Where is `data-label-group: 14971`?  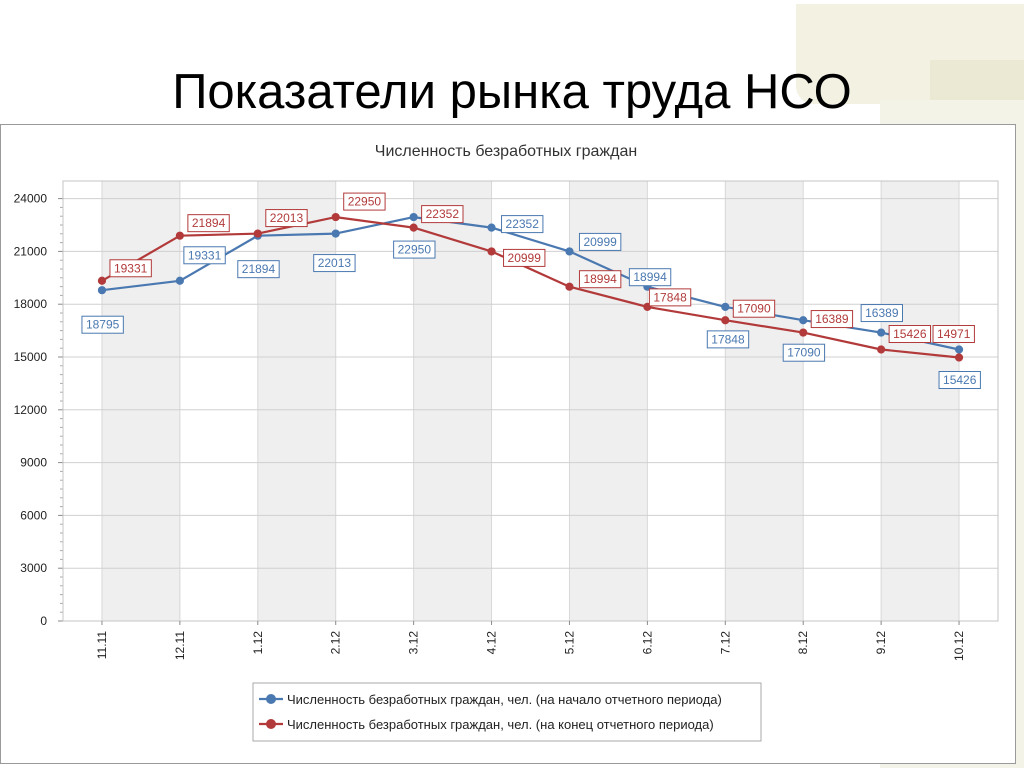 data-label-group: 14971 is located at coordinates (953, 334).